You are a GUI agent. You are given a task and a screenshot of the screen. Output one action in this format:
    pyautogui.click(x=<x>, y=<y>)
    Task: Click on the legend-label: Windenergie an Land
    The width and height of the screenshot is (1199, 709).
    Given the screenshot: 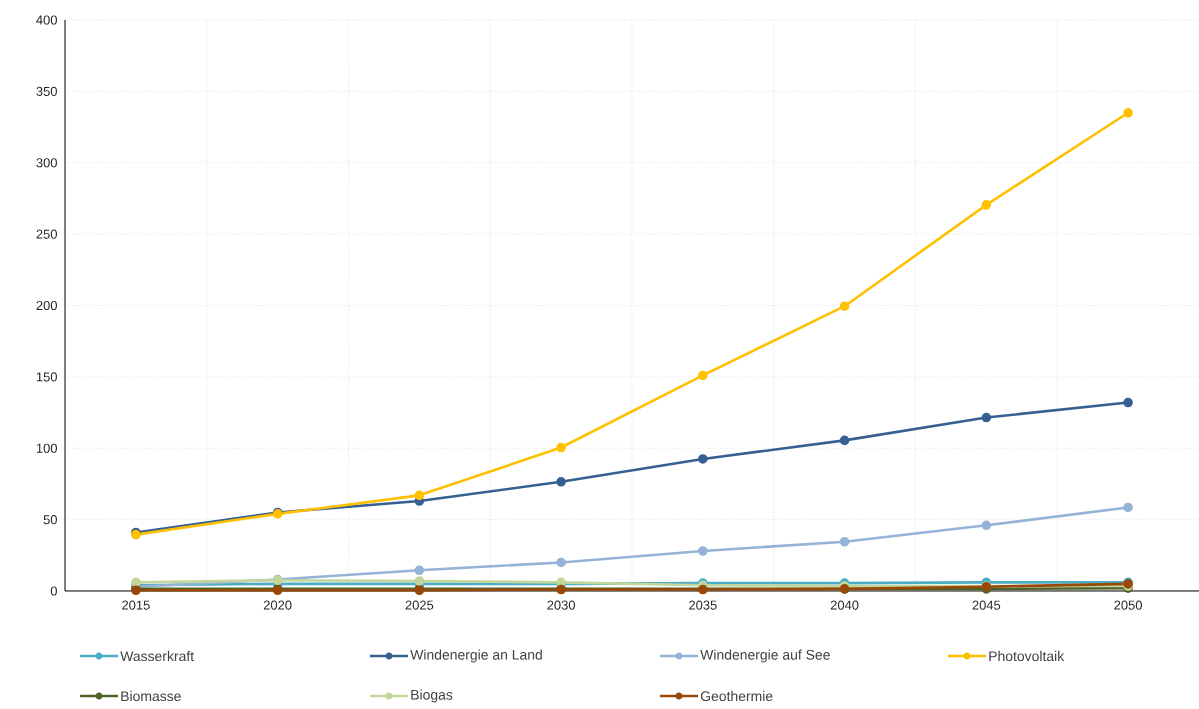 What is the action you would take?
    pyautogui.click(x=476, y=656)
    